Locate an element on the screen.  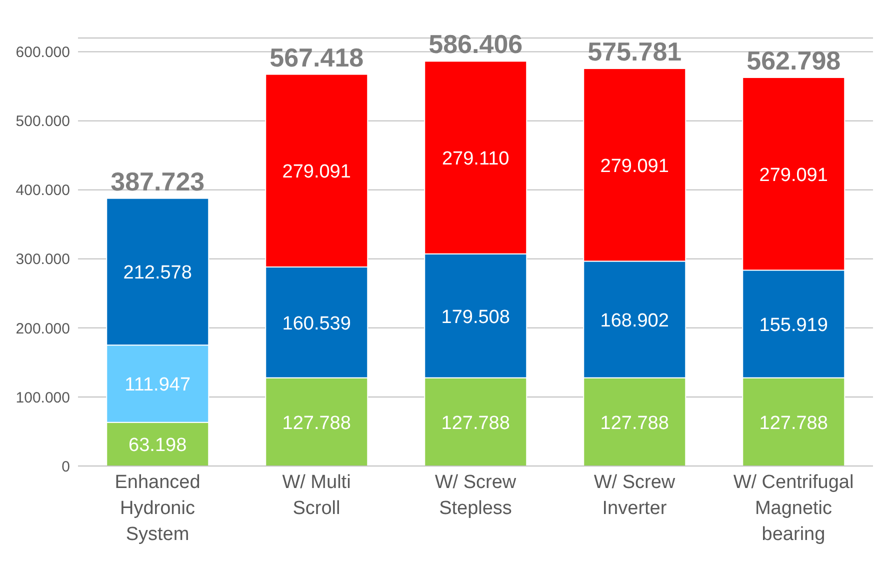
y-tick-label: 500.000 is located at coordinates (43, 121).